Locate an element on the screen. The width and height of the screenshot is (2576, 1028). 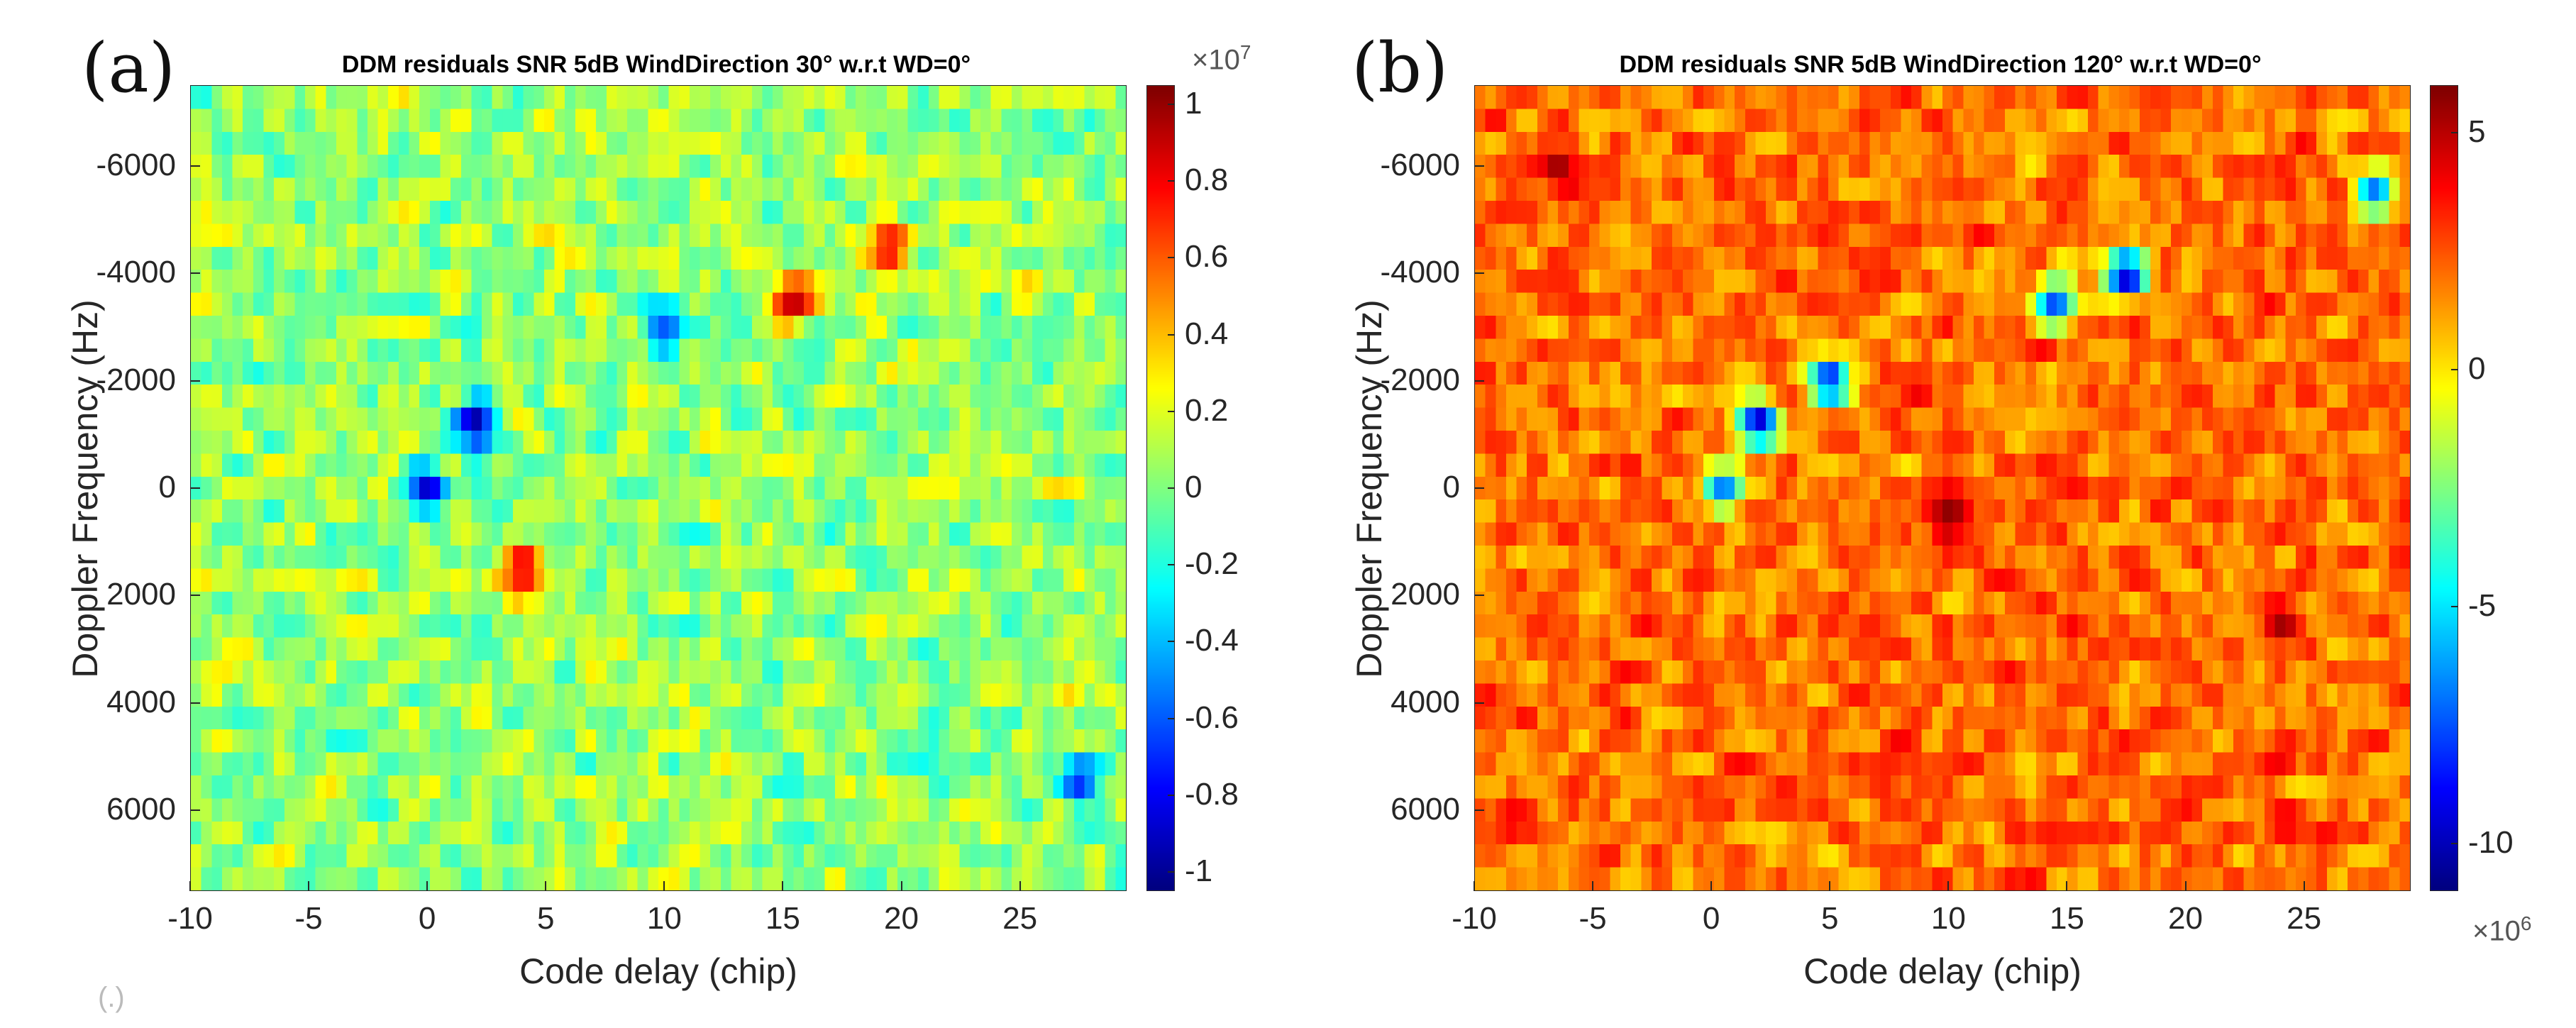
y-tick-label-a: 0 is located at coordinates (167, 487).